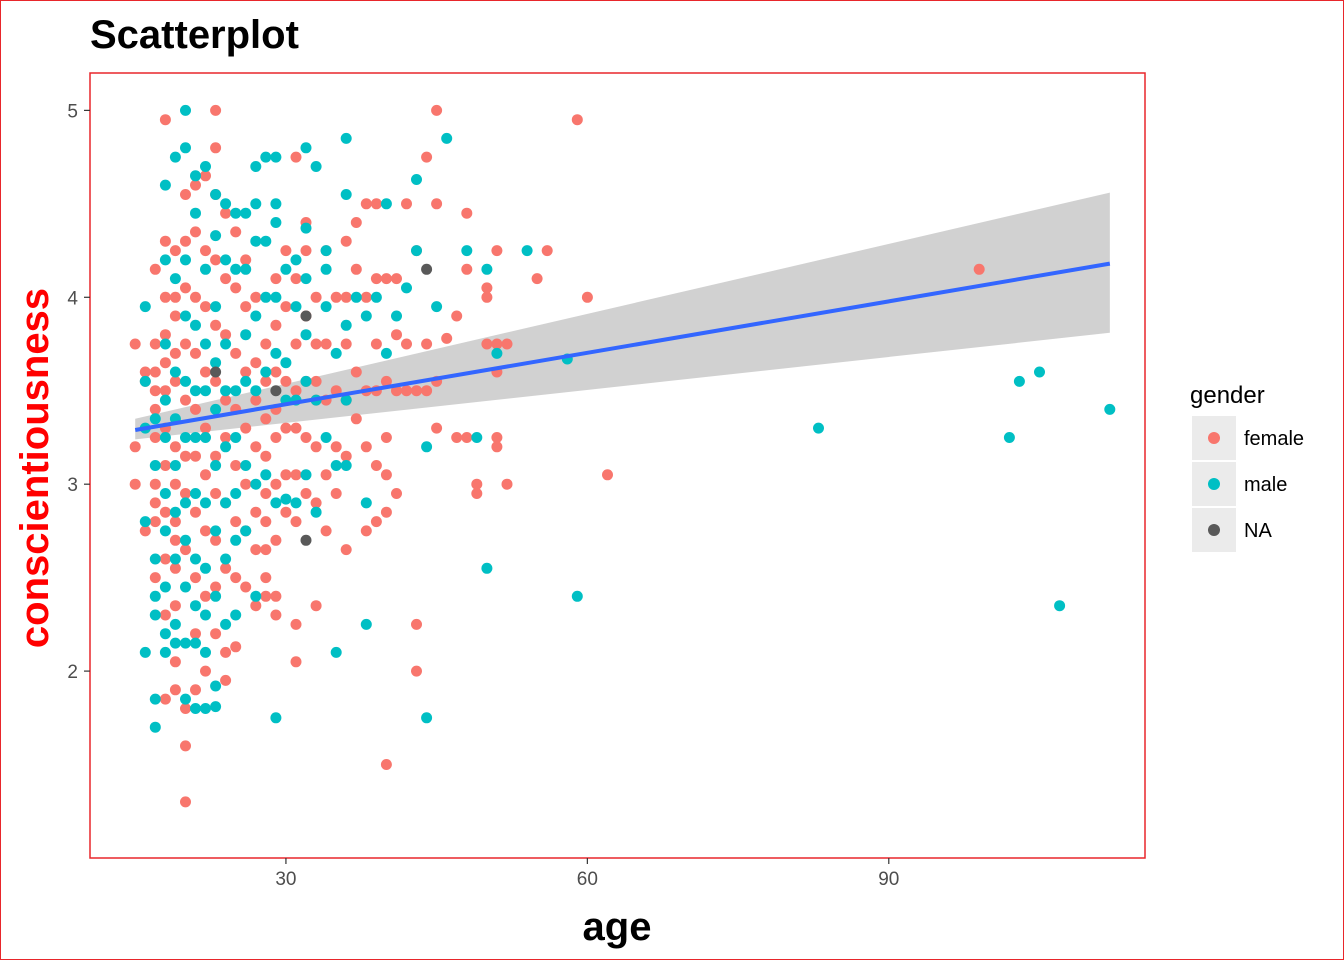 This screenshot has width=1344, height=960. I want to click on point-NA, so click(306, 540).